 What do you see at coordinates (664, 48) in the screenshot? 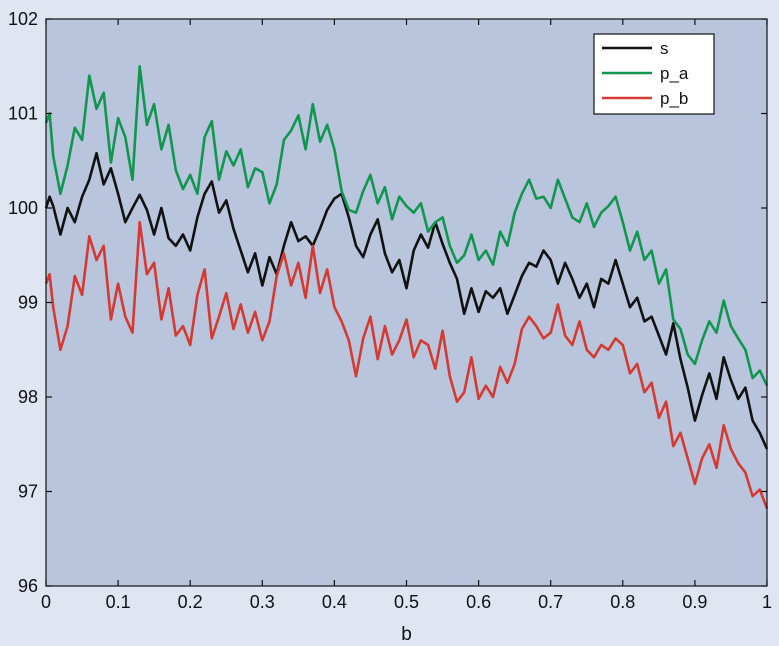
I see `legend-label-s: s` at bounding box center [664, 48].